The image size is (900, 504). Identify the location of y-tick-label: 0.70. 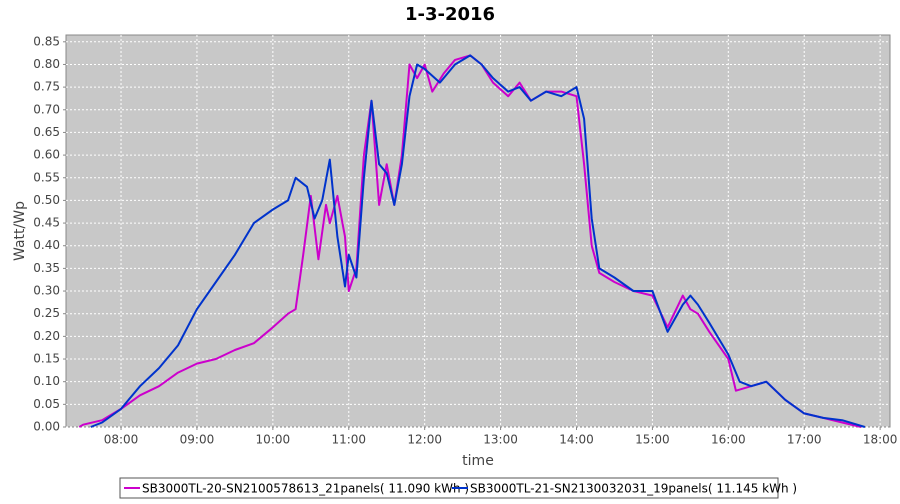
(46, 109).